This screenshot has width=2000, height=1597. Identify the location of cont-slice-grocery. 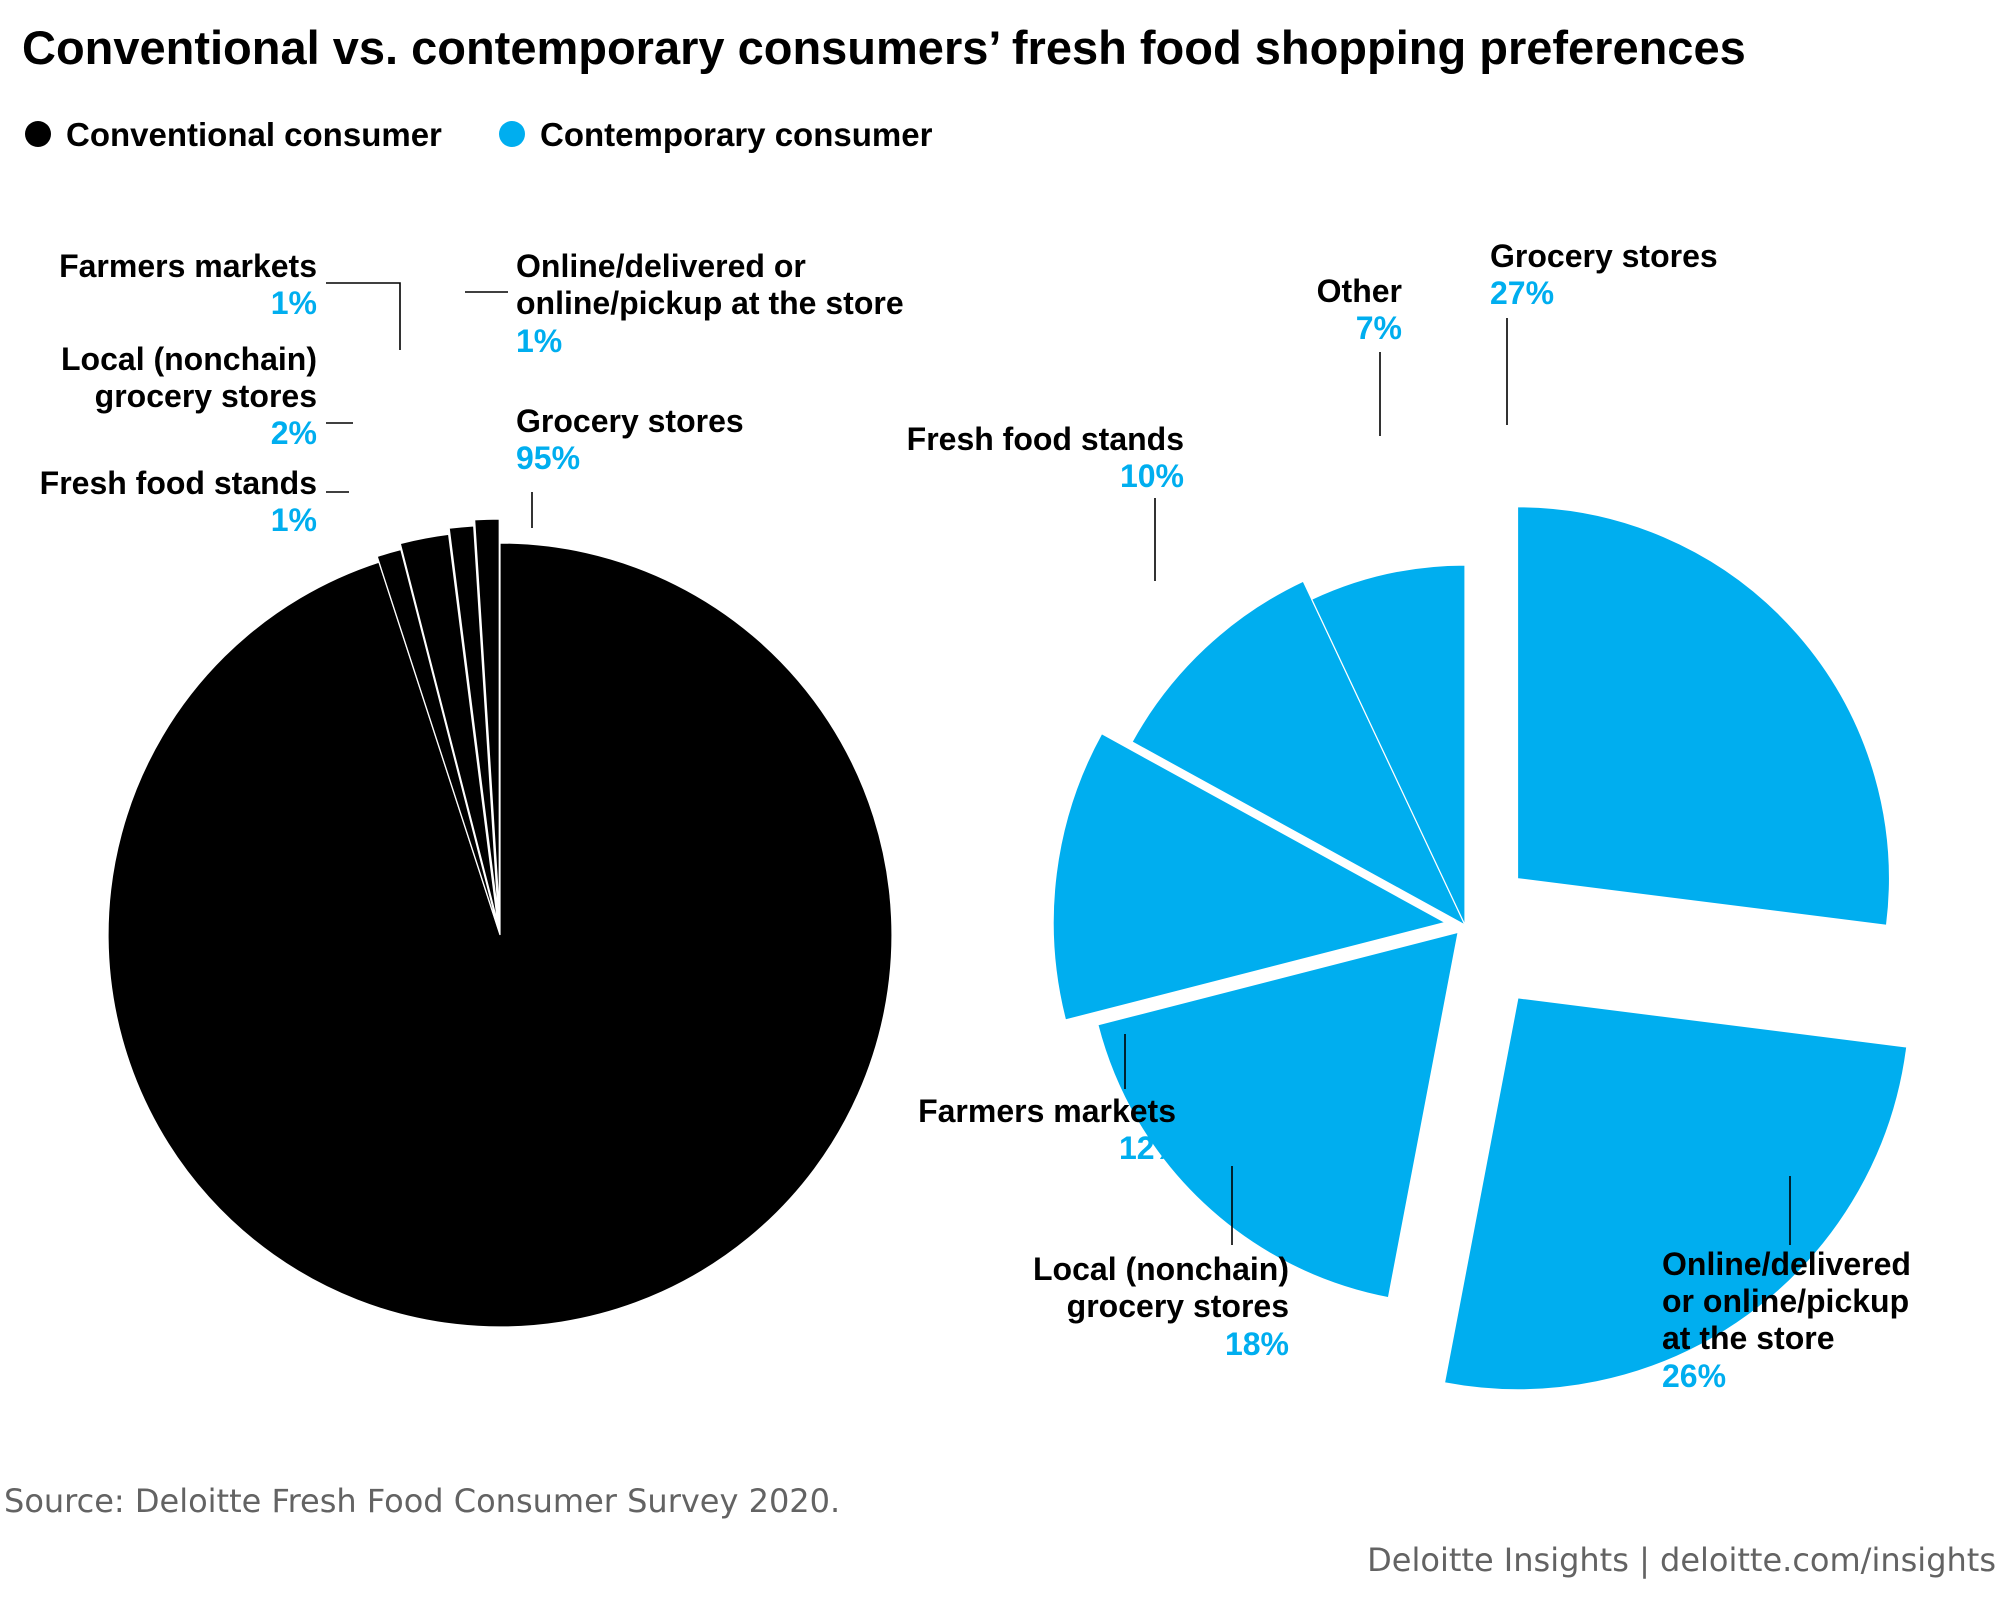
(1703, 716).